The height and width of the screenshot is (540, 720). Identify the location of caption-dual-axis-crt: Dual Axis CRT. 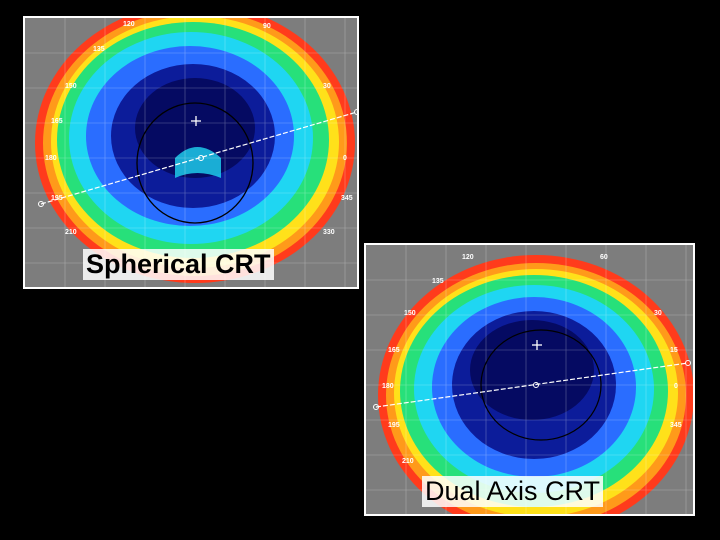
(513, 491).